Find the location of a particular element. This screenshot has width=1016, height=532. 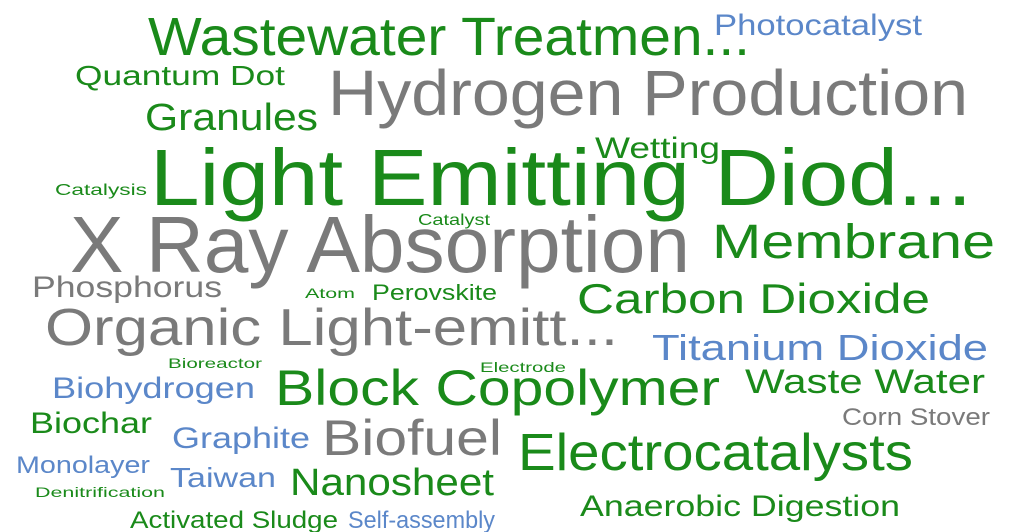

word: Graphite is located at coordinates (241, 438).